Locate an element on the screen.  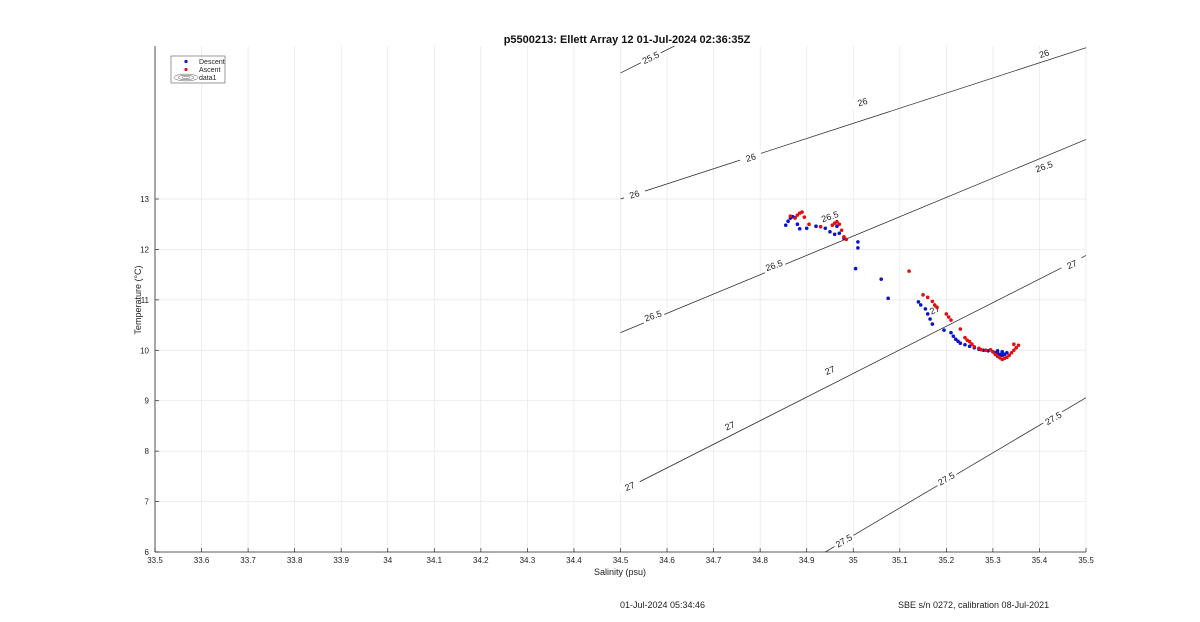
x-tick-label: 34.2 is located at coordinates (481, 560).